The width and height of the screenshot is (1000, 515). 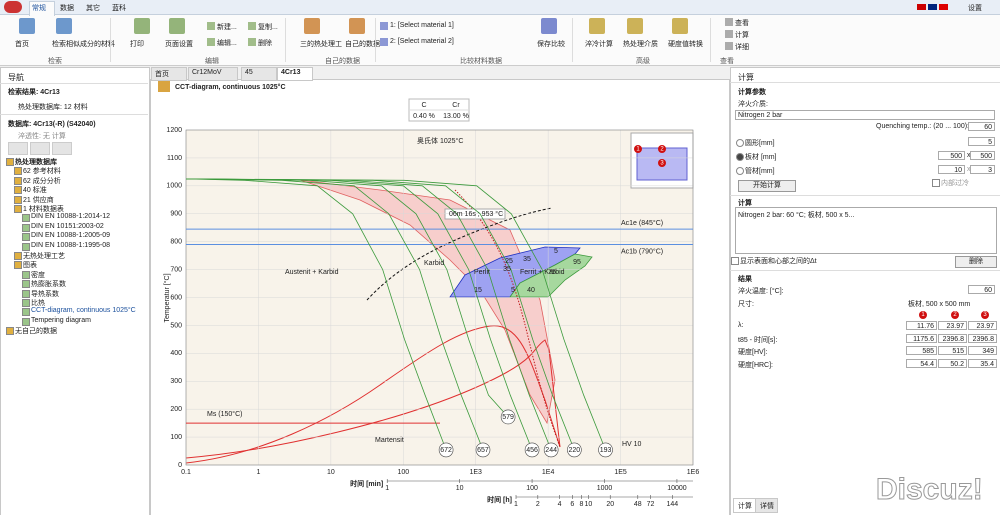 I want to click on delete-button: 删除, so click(x=976, y=262).